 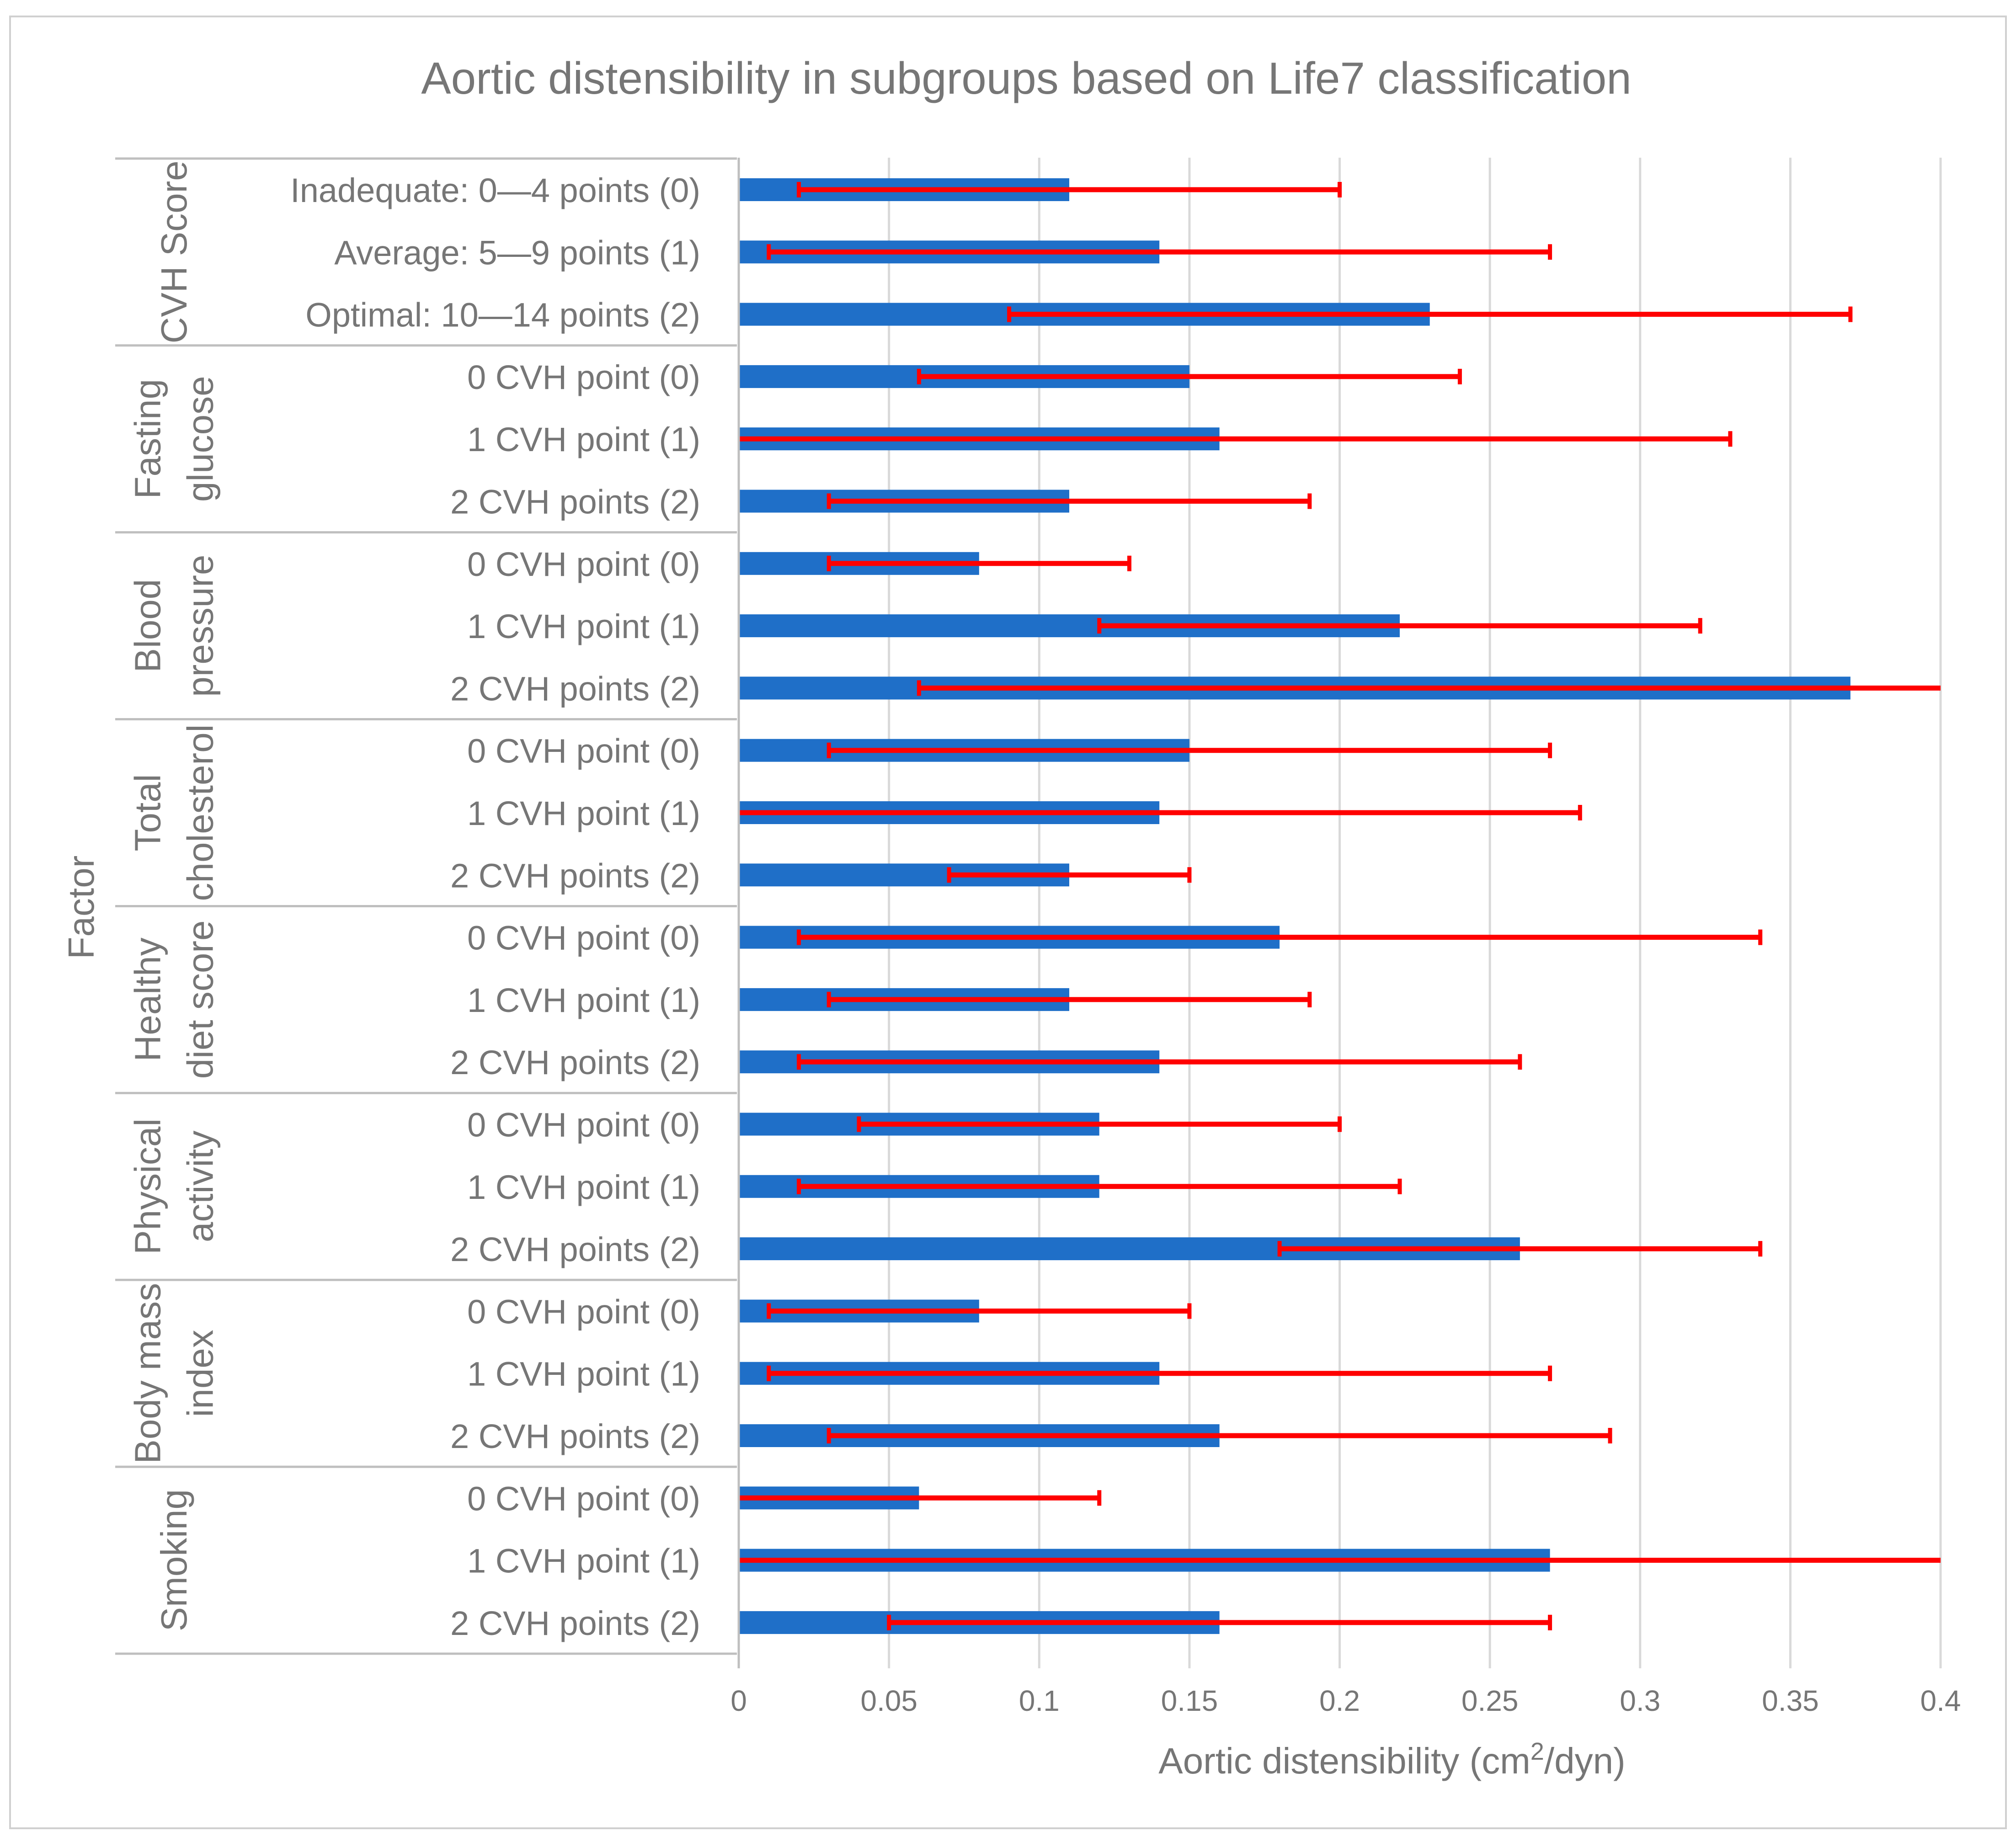 I want to click on x-tick-label: 0.1, so click(x=1039, y=1700).